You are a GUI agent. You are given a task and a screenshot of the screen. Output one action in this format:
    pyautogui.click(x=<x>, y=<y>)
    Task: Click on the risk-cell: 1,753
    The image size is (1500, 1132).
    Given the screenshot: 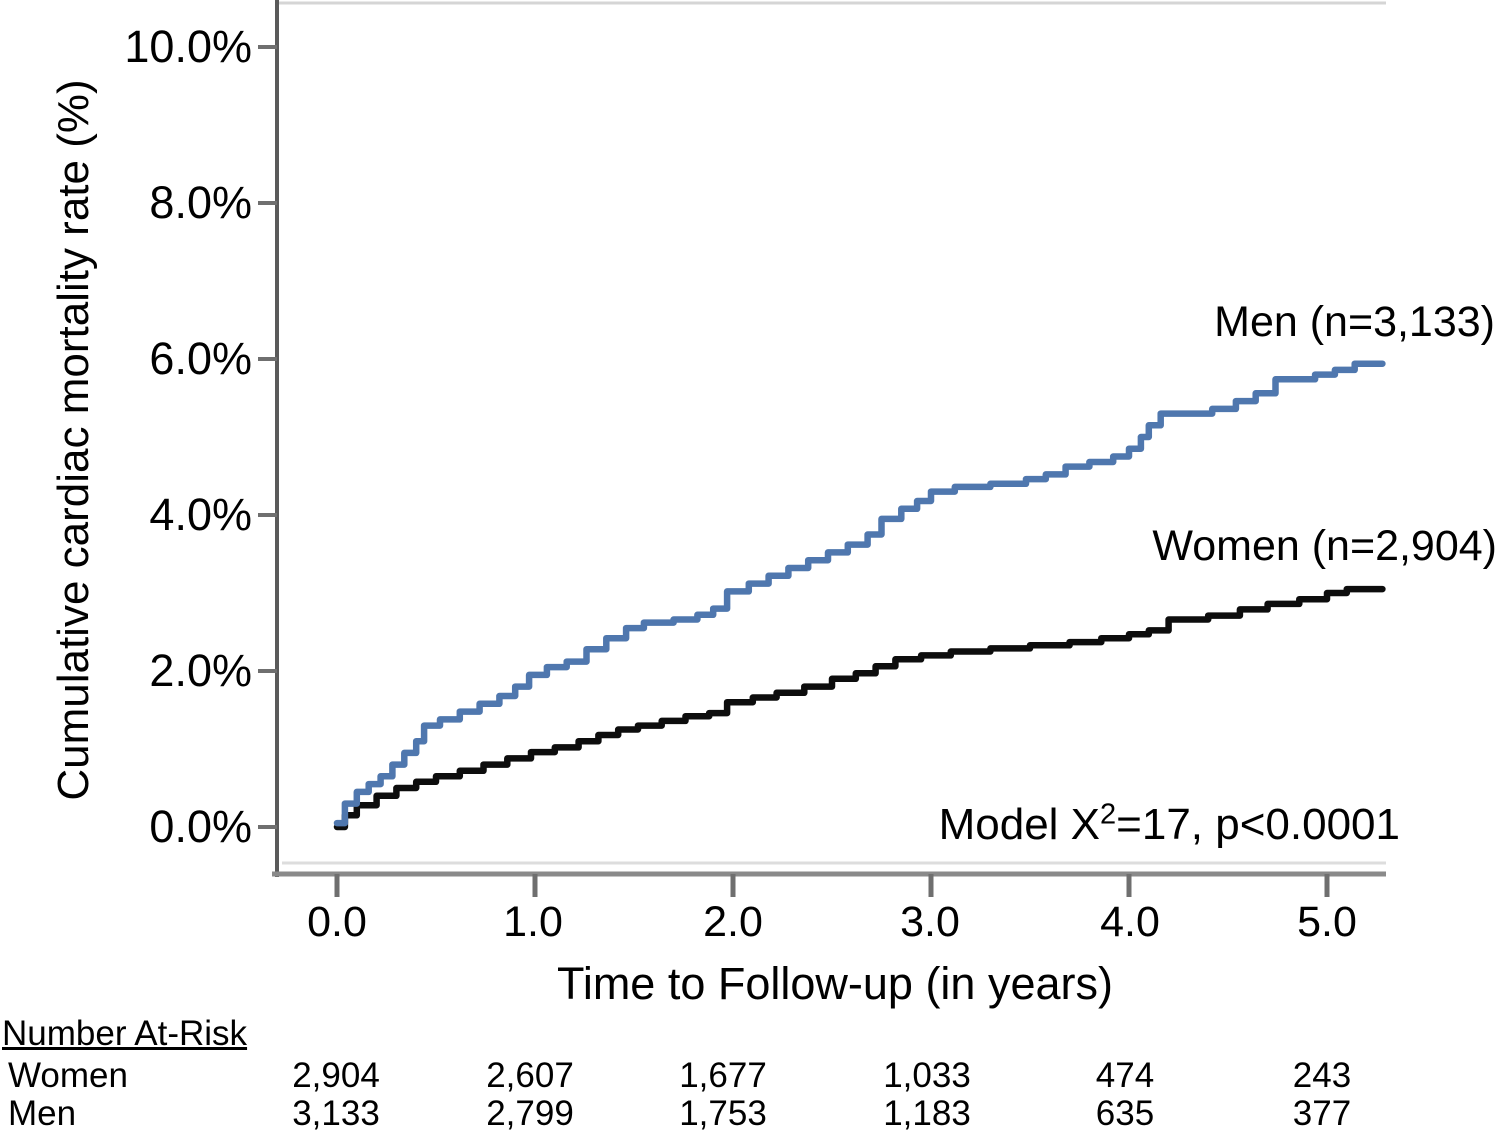 What is the action you would take?
    pyautogui.click(x=723, y=1113)
    